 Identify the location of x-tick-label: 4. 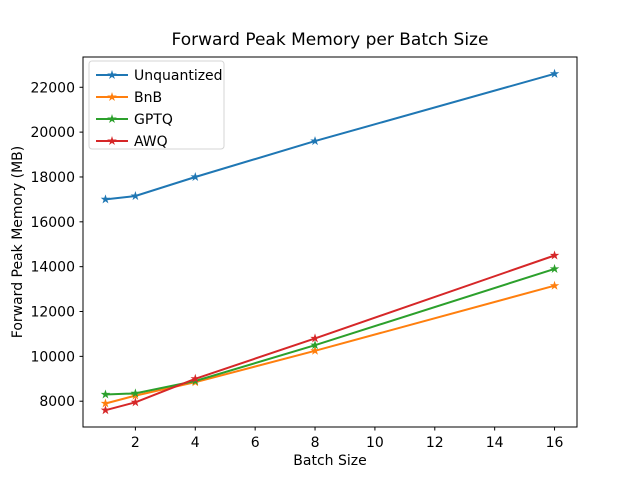
(195, 443).